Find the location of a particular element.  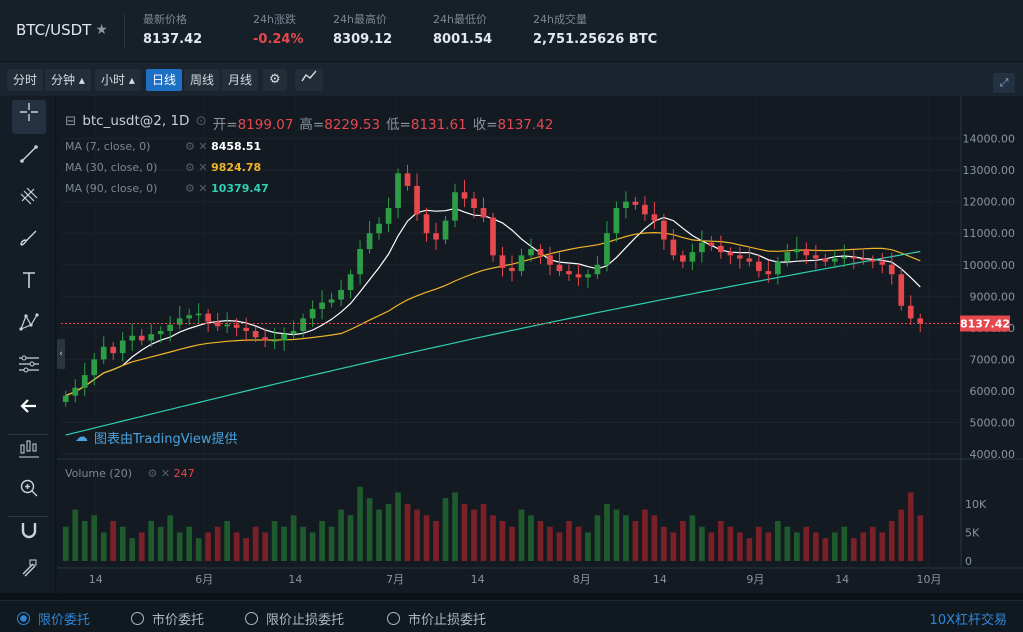

text-icon is located at coordinates (29, 285).